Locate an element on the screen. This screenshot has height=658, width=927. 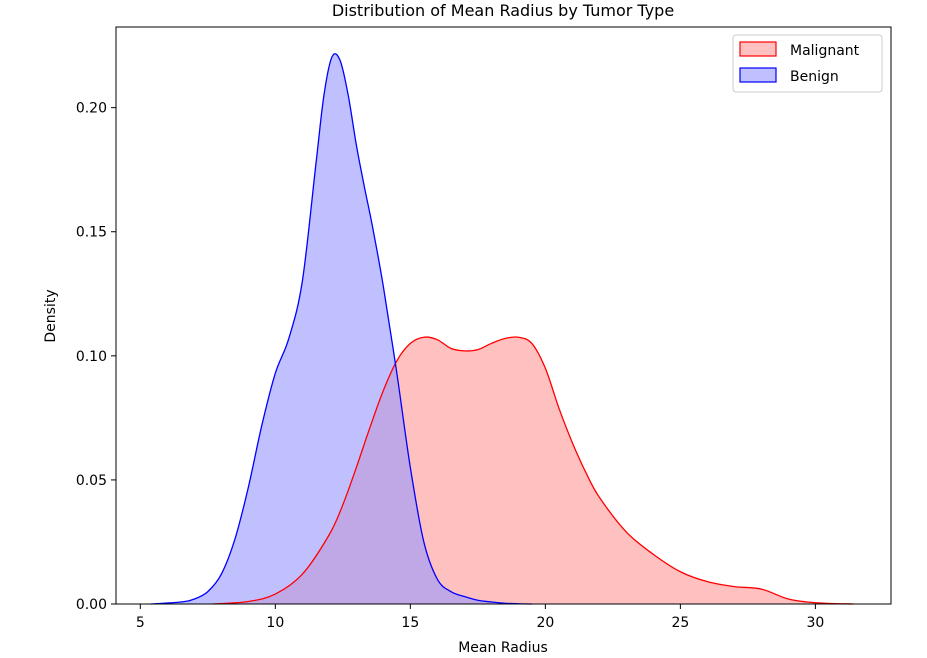
y-tick-label: 0.00 is located at coordinates (91, 605).